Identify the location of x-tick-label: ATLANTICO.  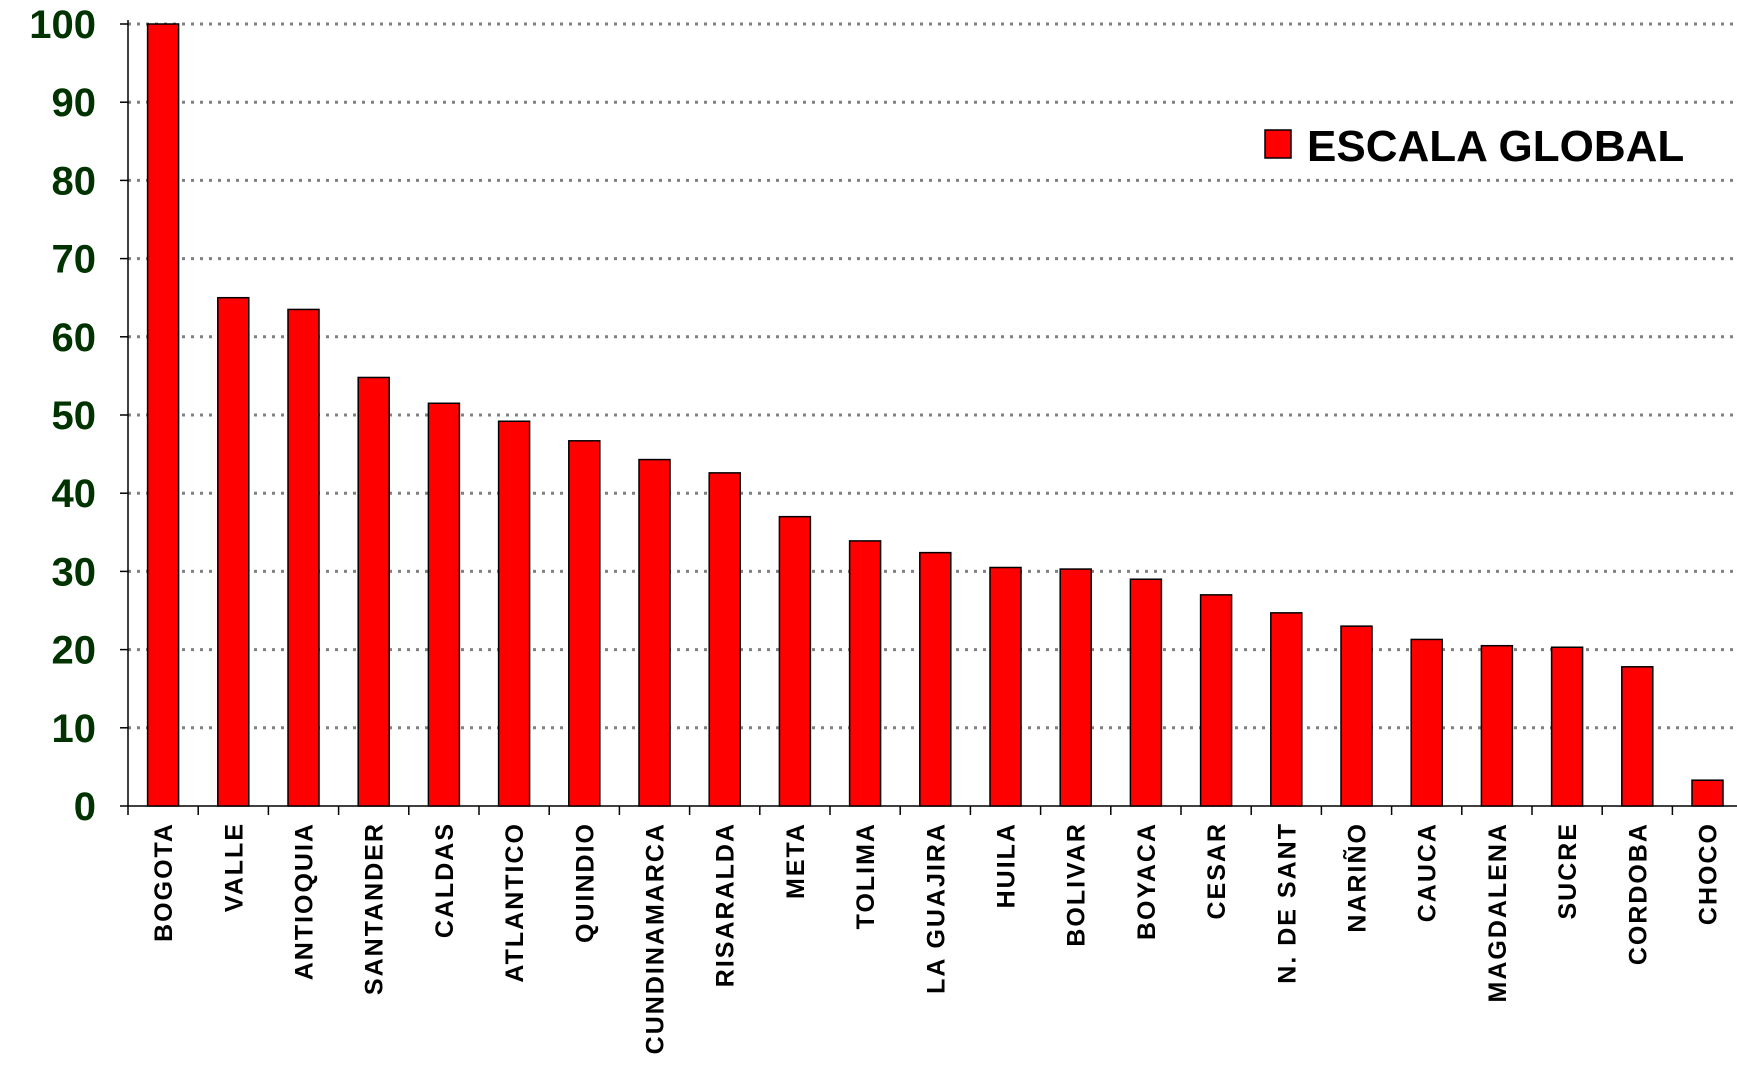
(515, 902).